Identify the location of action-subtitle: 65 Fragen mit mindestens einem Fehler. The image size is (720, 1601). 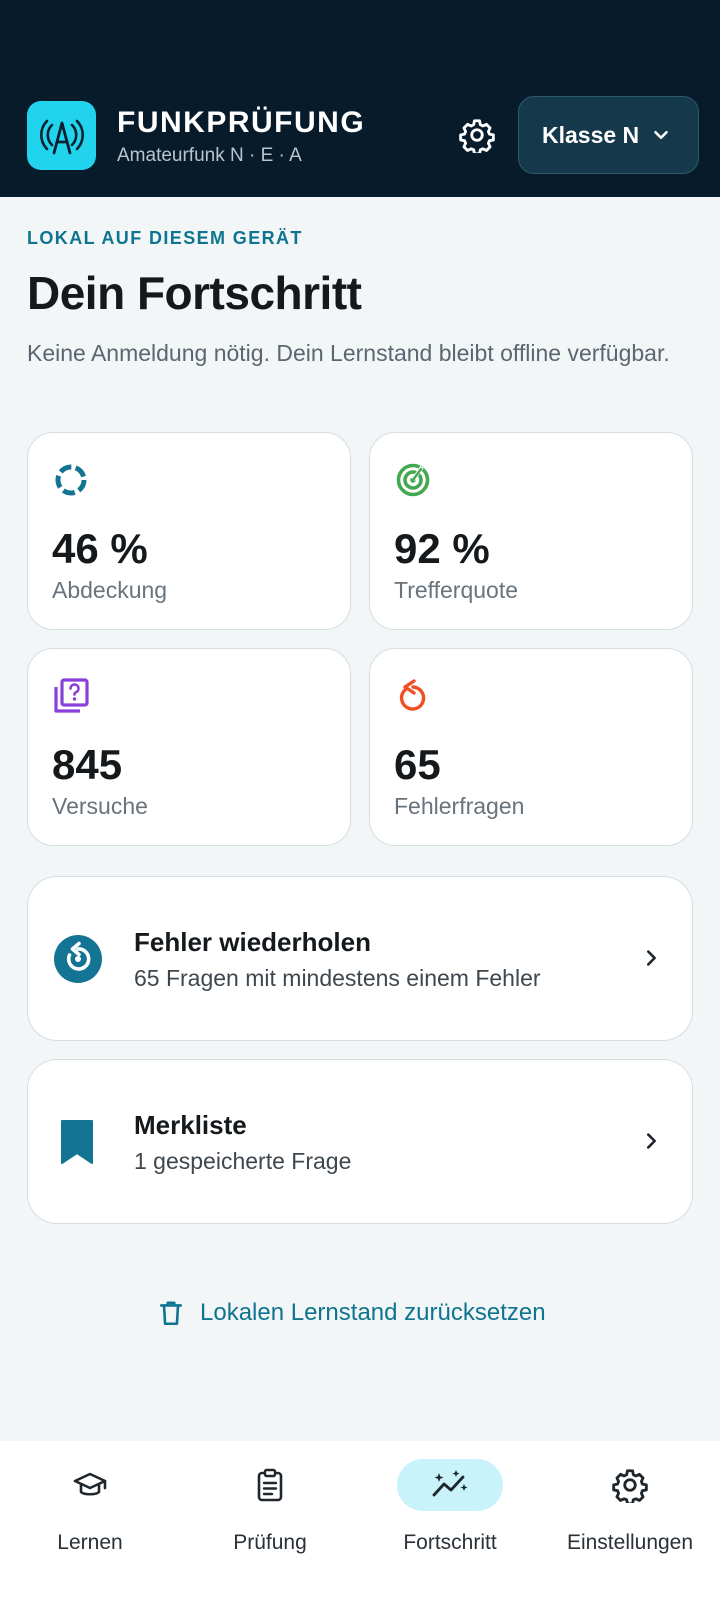
(337, 978).